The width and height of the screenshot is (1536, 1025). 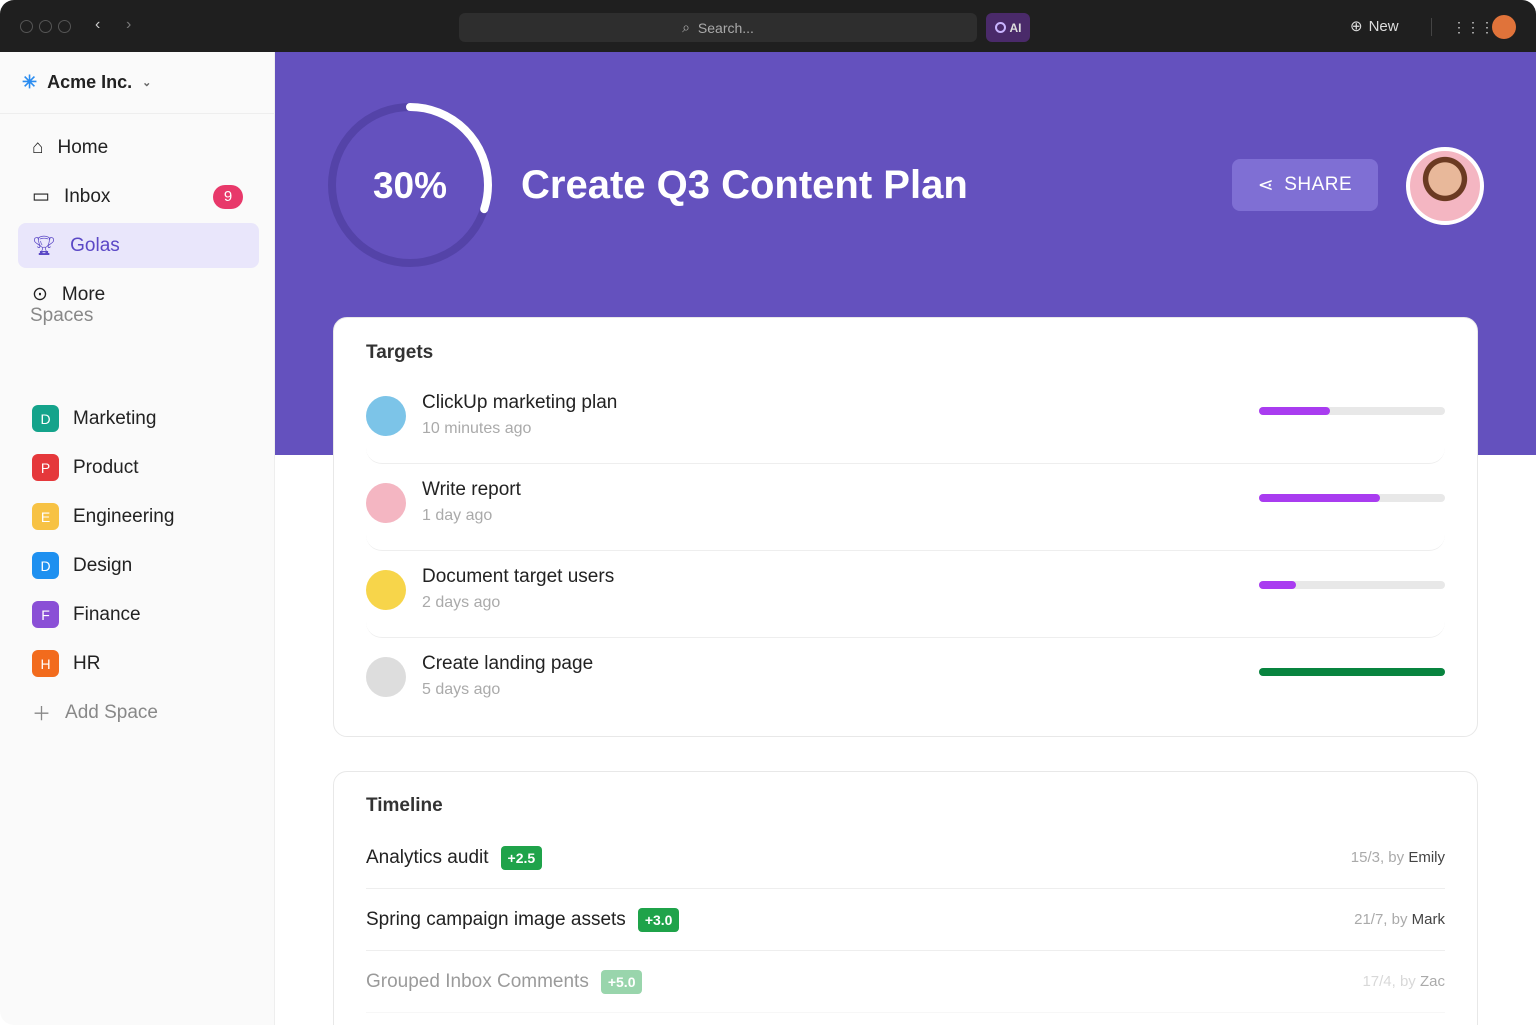 I want to click on workspace-switcher: ✳ Acme Inc. ⌄, so click(x=137, y=83).